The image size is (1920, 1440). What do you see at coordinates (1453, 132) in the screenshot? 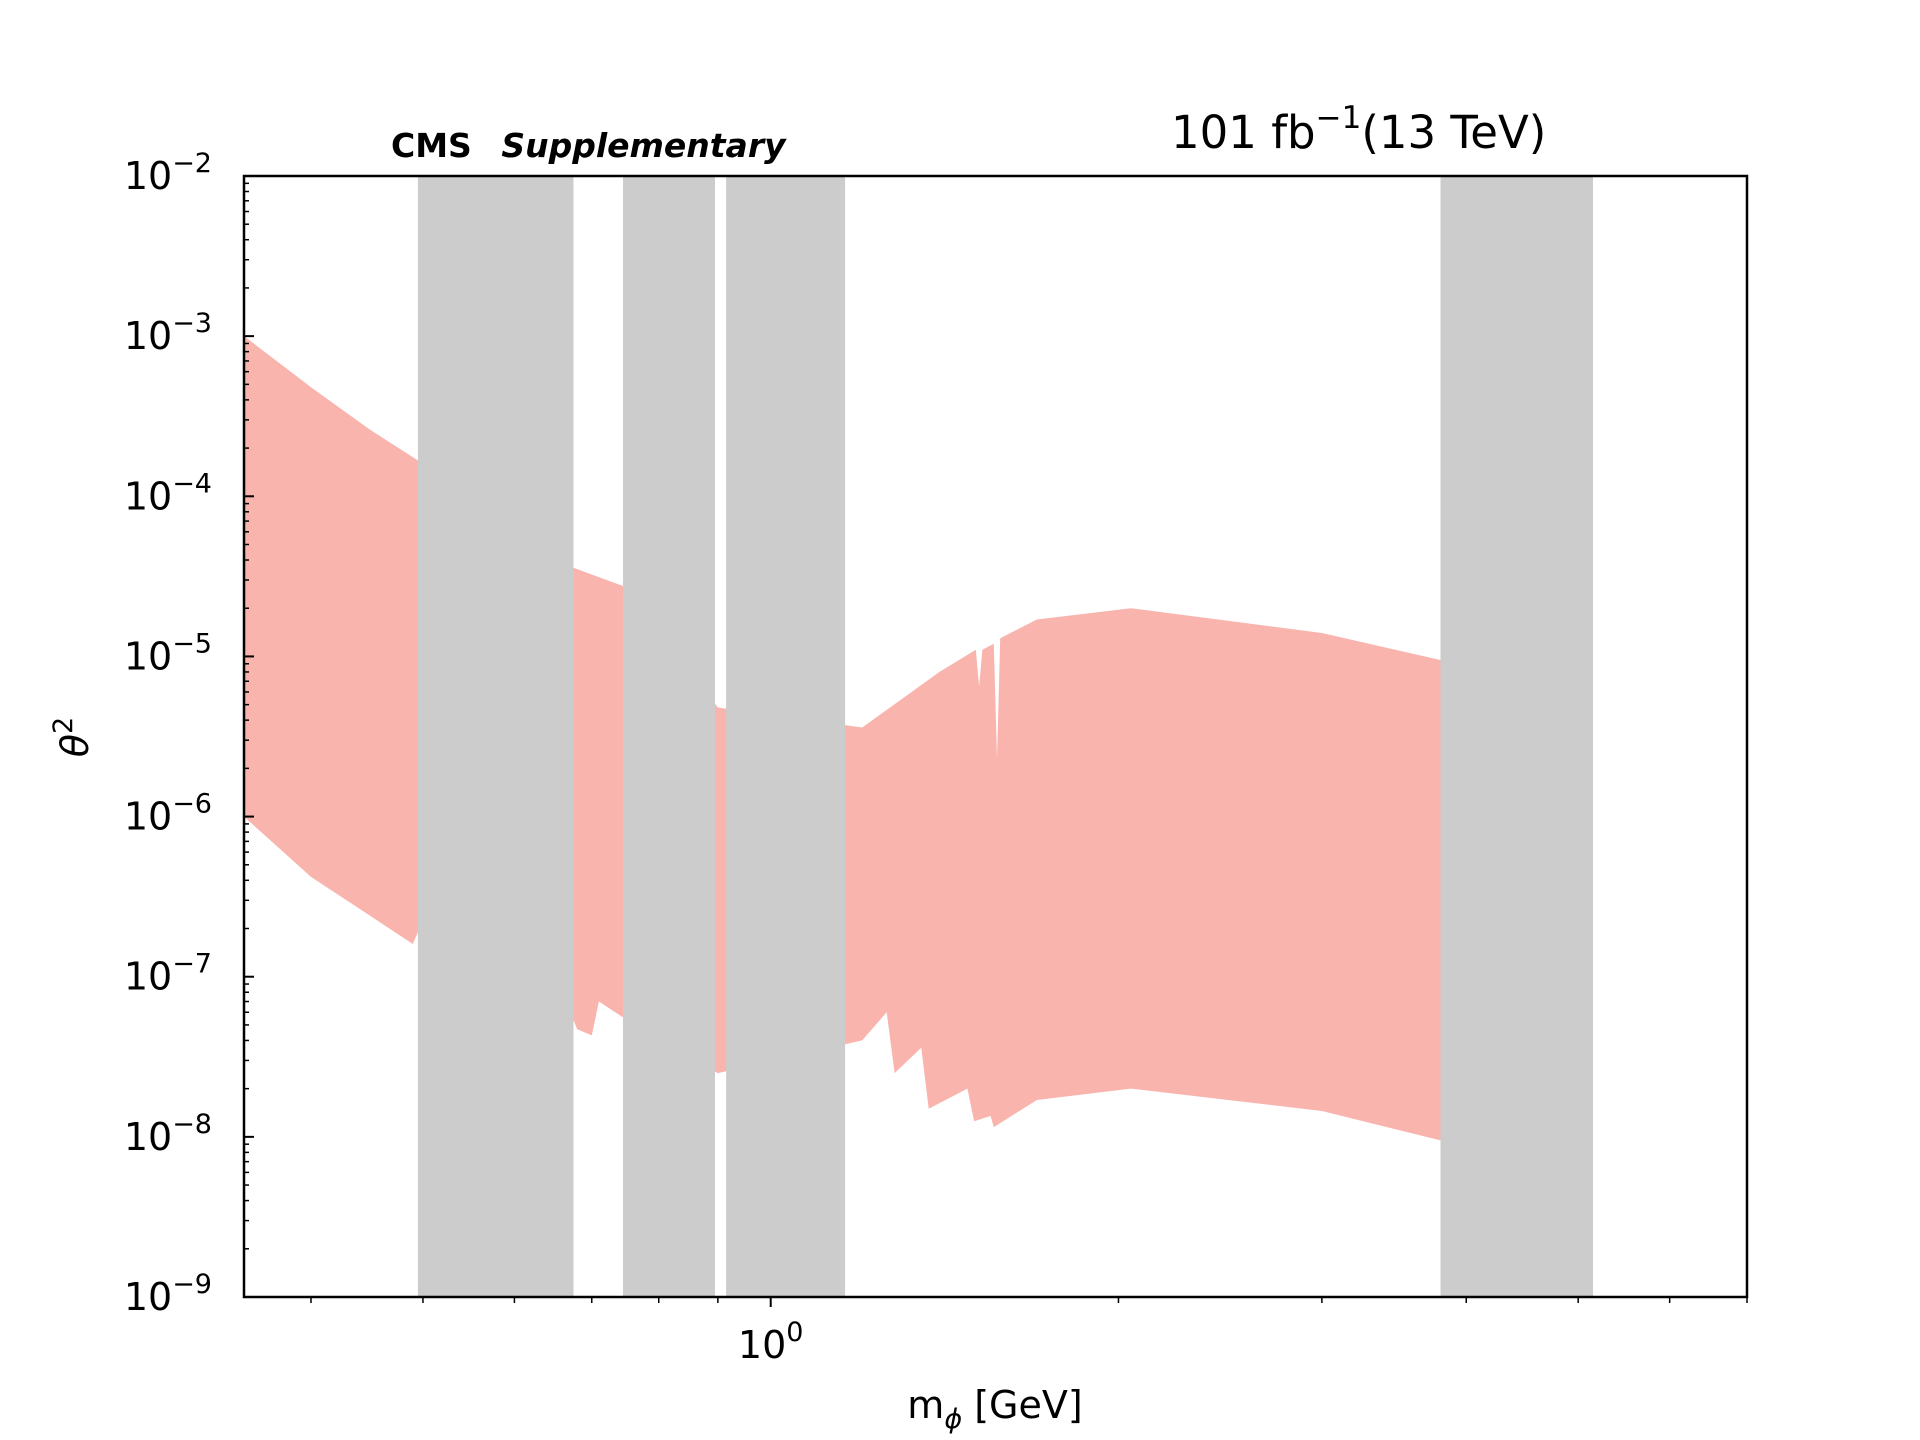
I see `luminosity-energy: (13 TeV)` at bounding box center [1453, 132].